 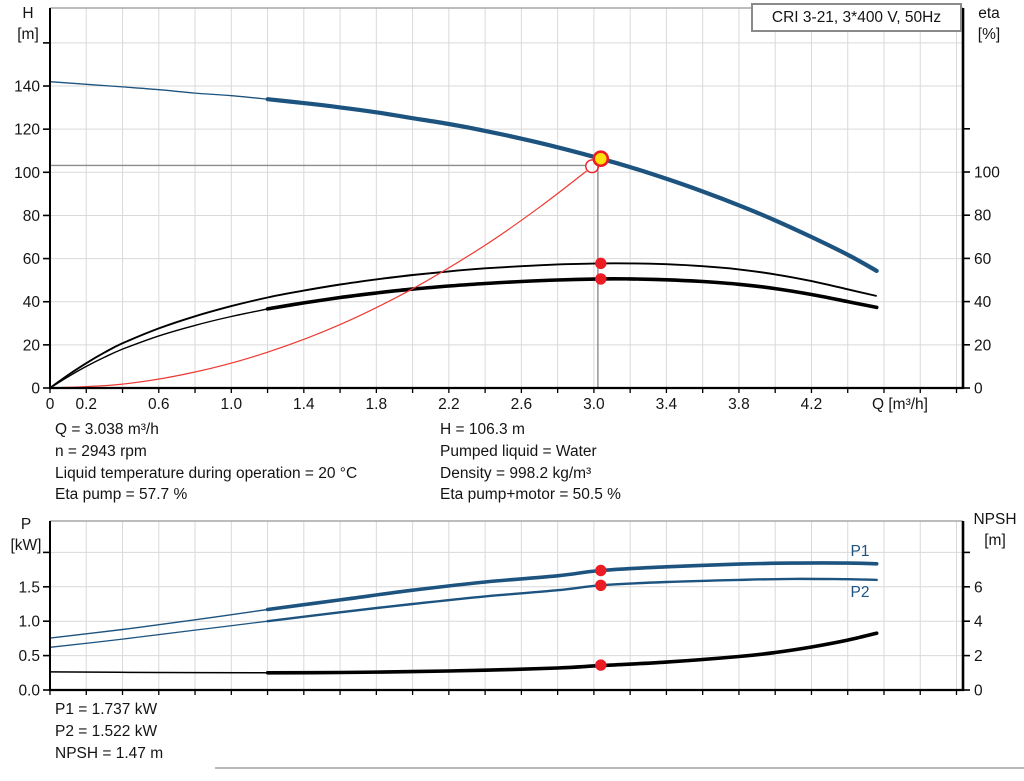 What do you see at coordinates (601, 279) in the screenshot?
I see `eta-pump-motor-point-marker` at bounding box center [601, 279].